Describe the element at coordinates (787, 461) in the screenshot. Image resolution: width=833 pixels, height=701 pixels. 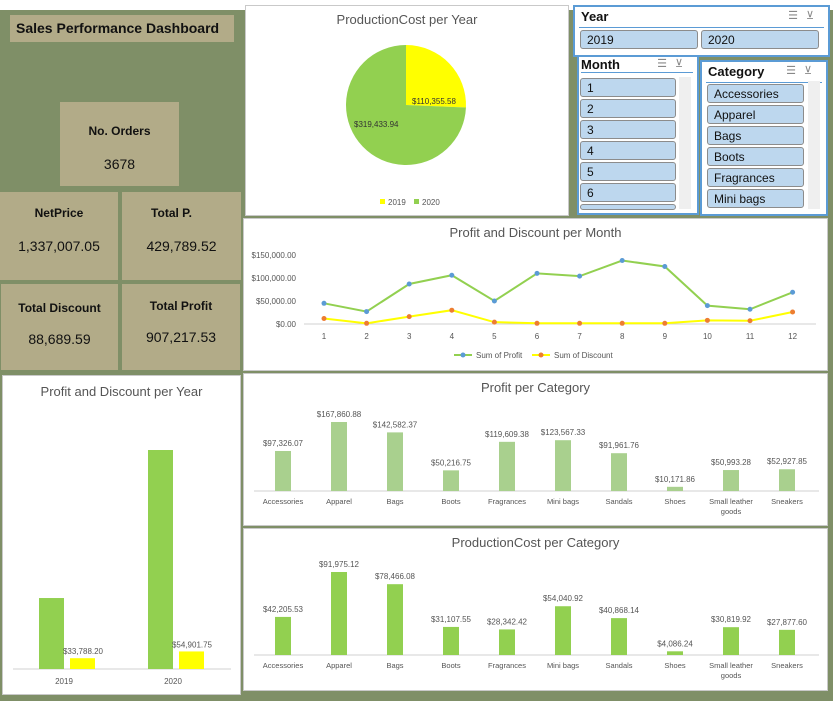
I see `data-label: $52,927.85` at that location.